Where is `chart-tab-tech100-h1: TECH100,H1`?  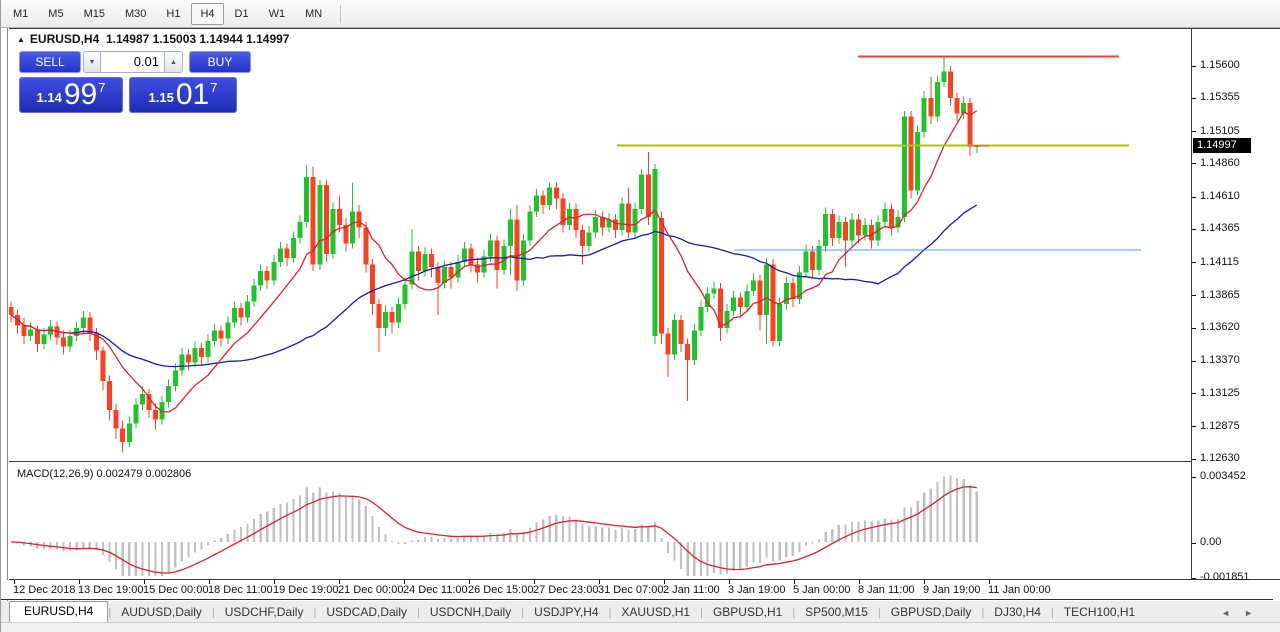 chart-tab-tech100-h1: TECH100,H1 is located at coordinates (1099, 612).